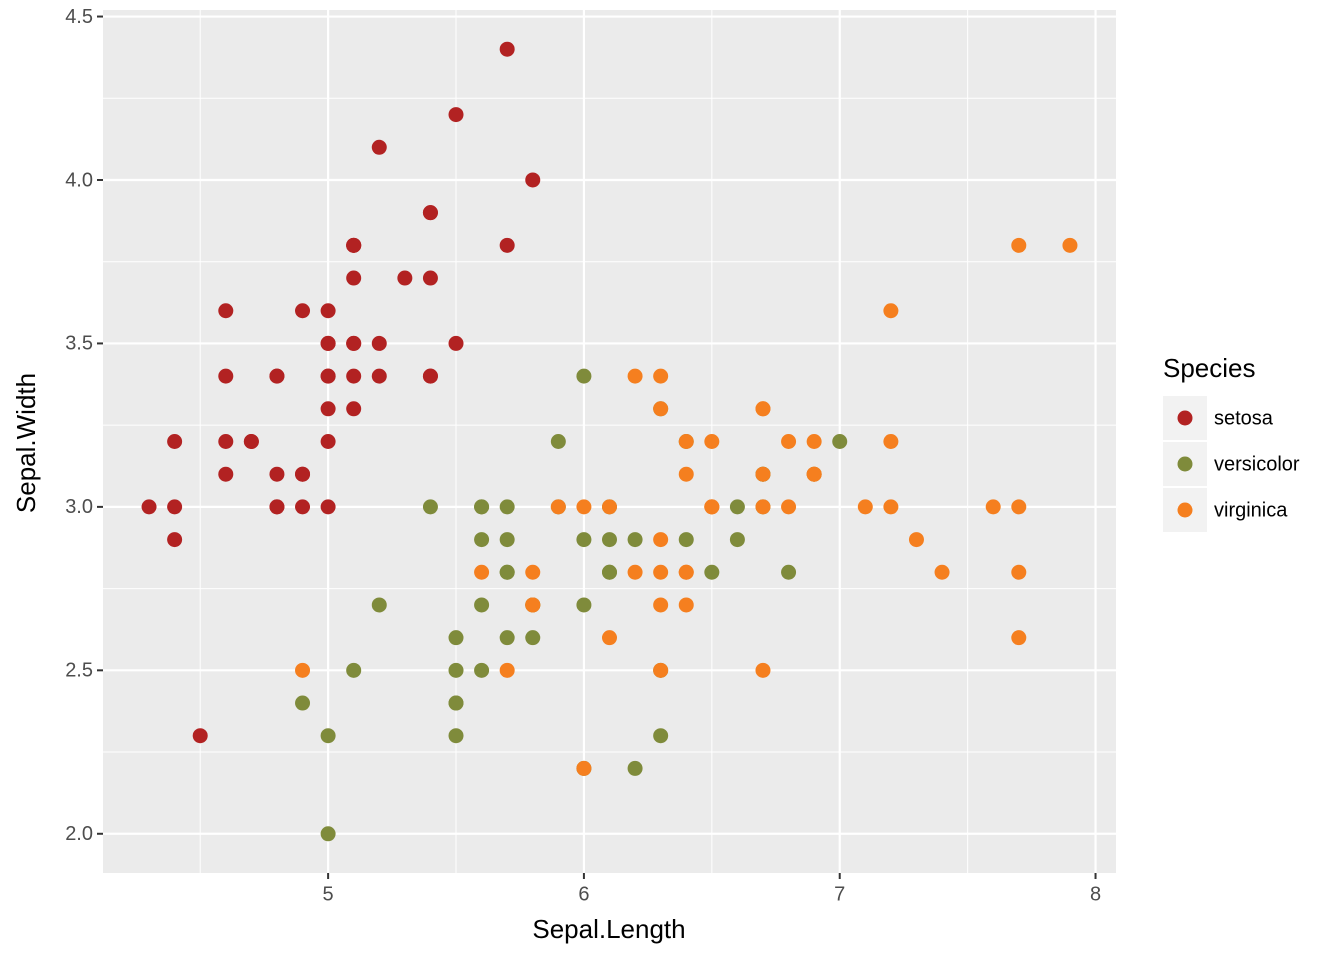 Image resolution: width=1344 pixels, height=960 pixels. What do you see at coordinates (79, 180) in the screenshot?
I see `y-tick-label: 4.0` at bounding box center [79, 180].